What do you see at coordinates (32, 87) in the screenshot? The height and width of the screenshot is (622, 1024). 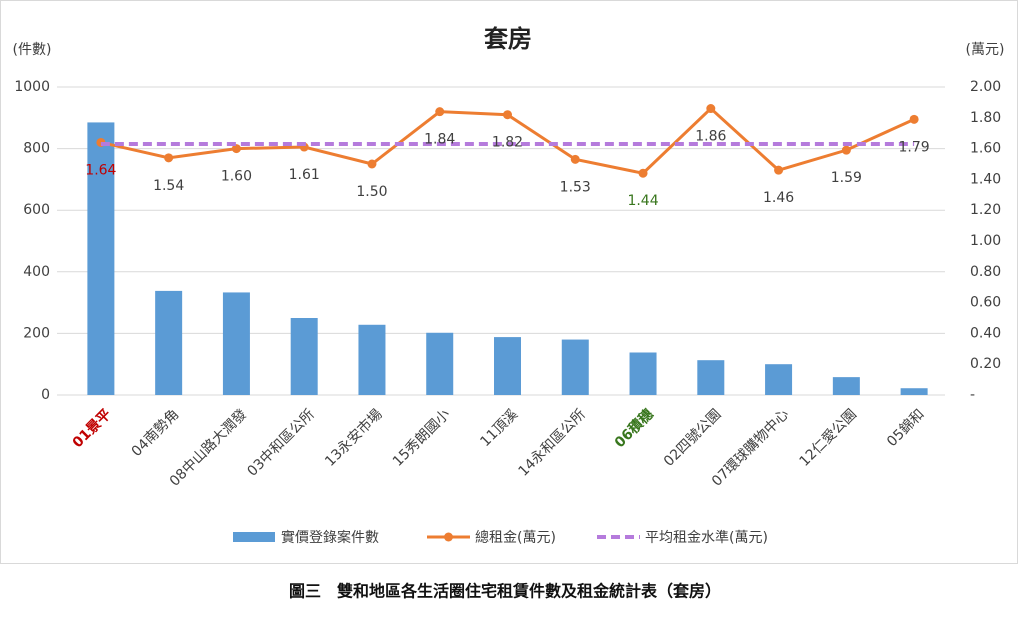 I see `y-tick-label: 1000` at bounding box center [32, 87].